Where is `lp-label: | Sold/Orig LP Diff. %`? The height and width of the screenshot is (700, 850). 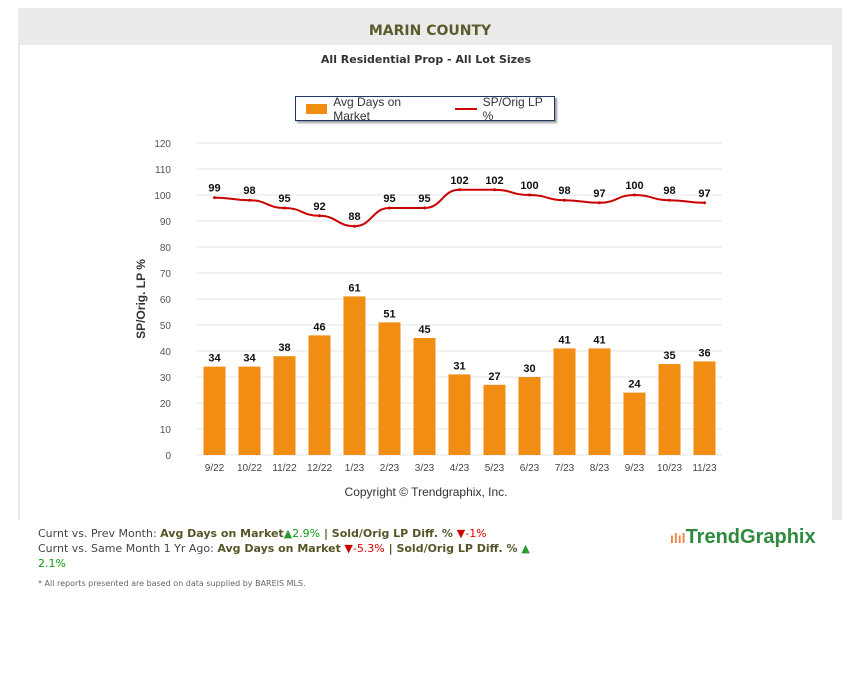 lp-label: | Sold/Orig LP Diff. % is located at coordinates (453, 548).